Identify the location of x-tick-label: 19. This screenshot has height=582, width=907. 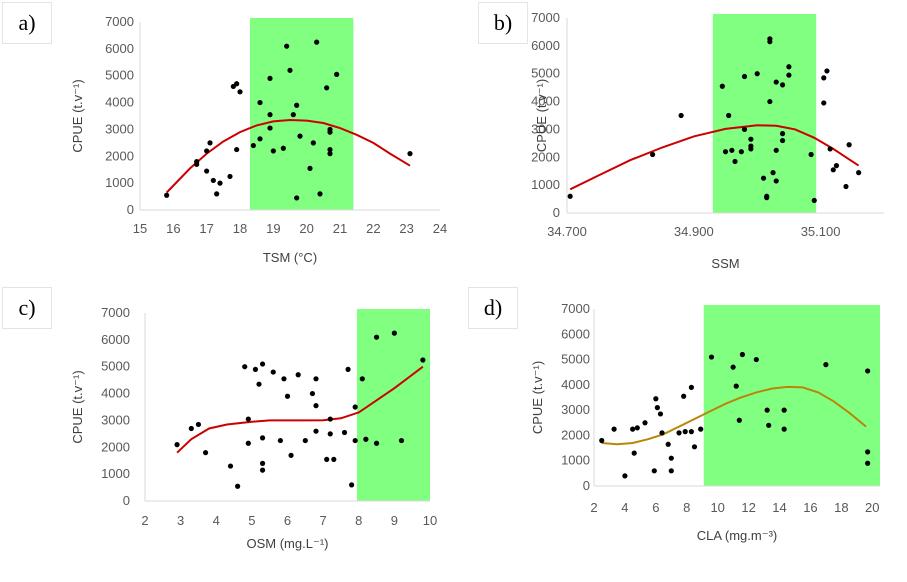
(273, 228).